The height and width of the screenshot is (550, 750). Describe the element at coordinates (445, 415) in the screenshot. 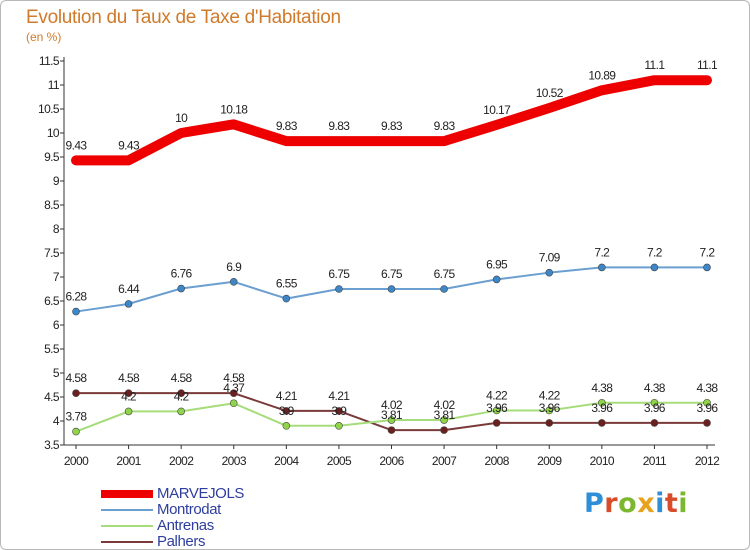

I see `data-label: 3.81` at that location.